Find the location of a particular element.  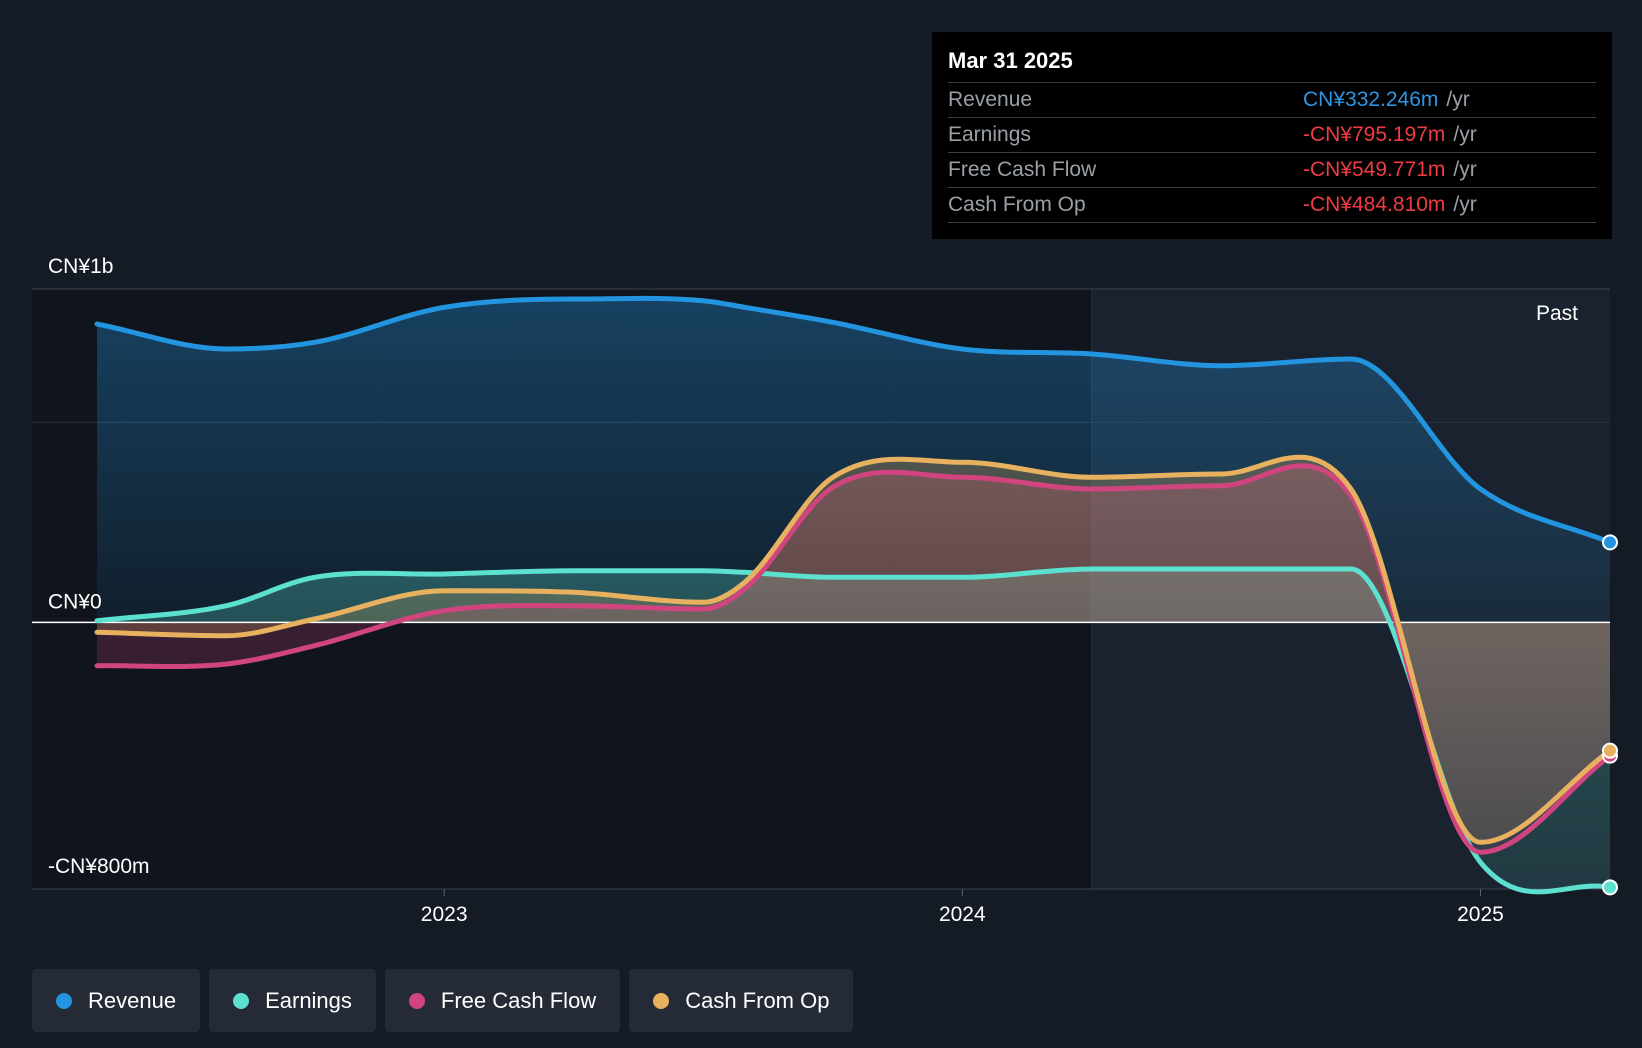

tooltip-row-label: Free Cash Flow is located at coordinates (1022, 169).